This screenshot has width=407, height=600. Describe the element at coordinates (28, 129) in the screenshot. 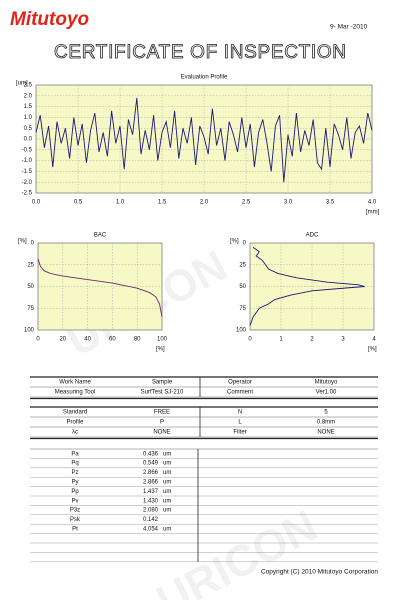

I see `y-tick-label: 0.5` at that location.